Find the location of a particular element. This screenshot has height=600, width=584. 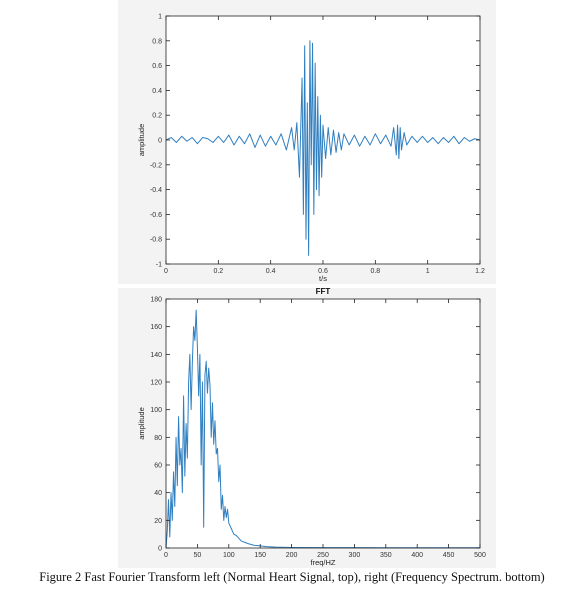

fft-ytick-label: 100 is located at coordinates (156, 410).